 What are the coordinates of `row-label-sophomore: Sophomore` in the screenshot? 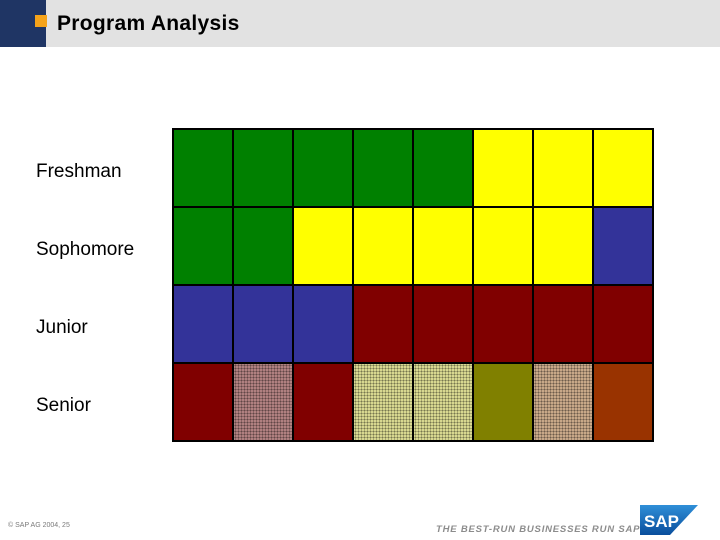 It's located at (85, 249).